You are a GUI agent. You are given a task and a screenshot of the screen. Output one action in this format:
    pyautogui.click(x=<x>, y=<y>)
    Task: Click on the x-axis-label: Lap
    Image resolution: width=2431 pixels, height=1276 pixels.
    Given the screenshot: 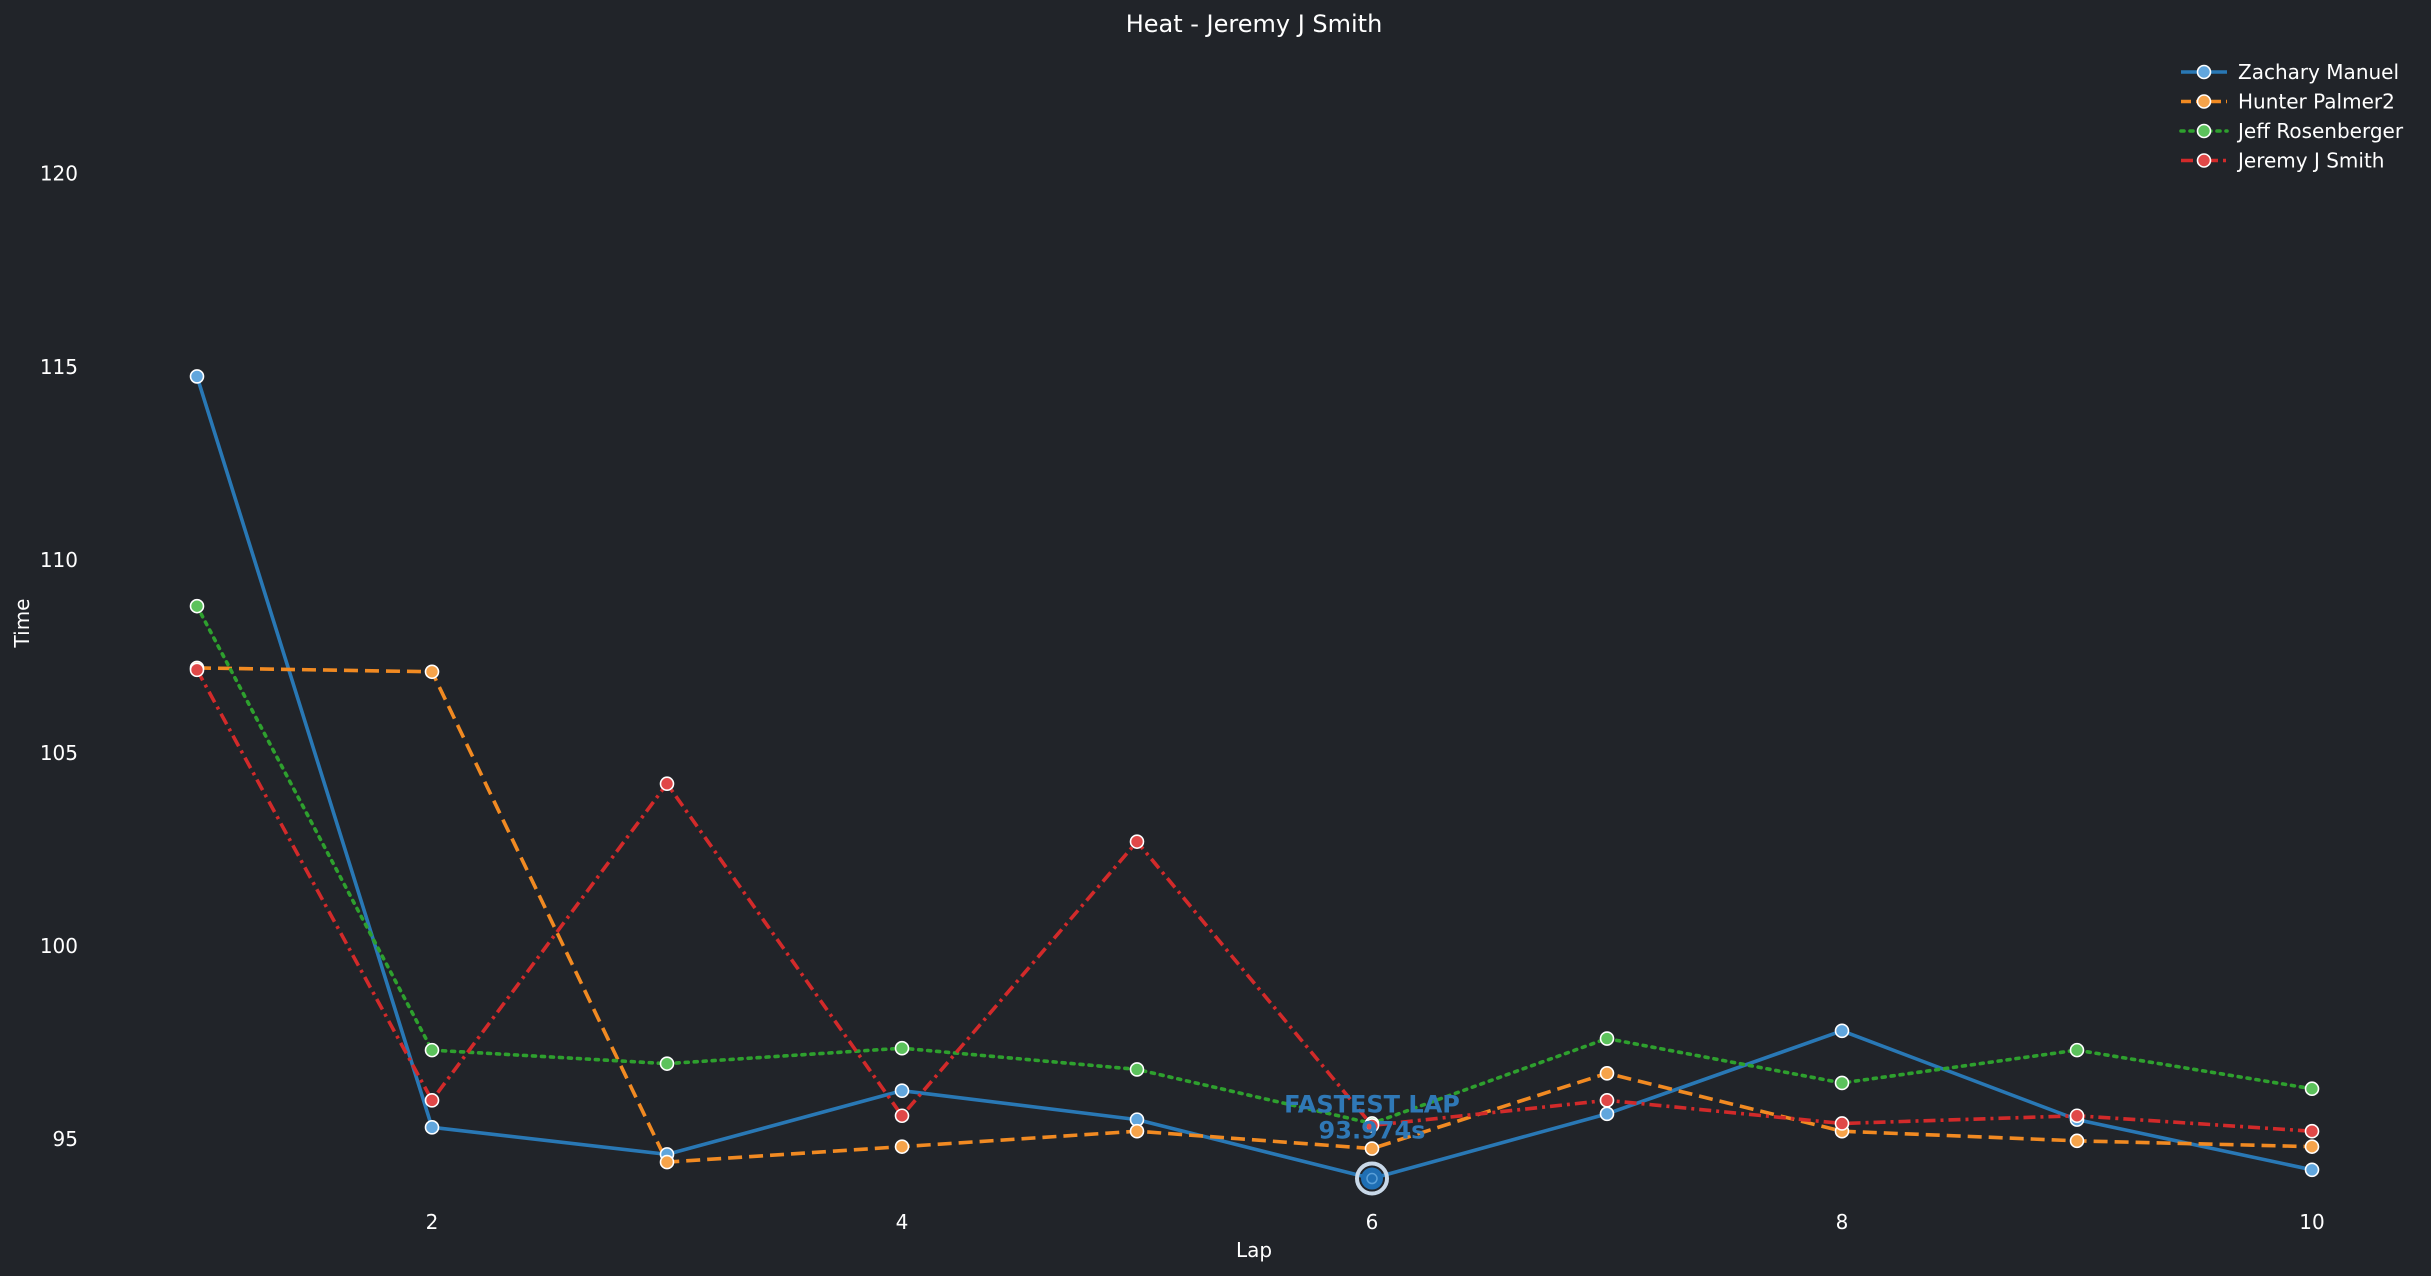 What is the action you would take?
    pyautogui.click(x=1254, y=1250)
    